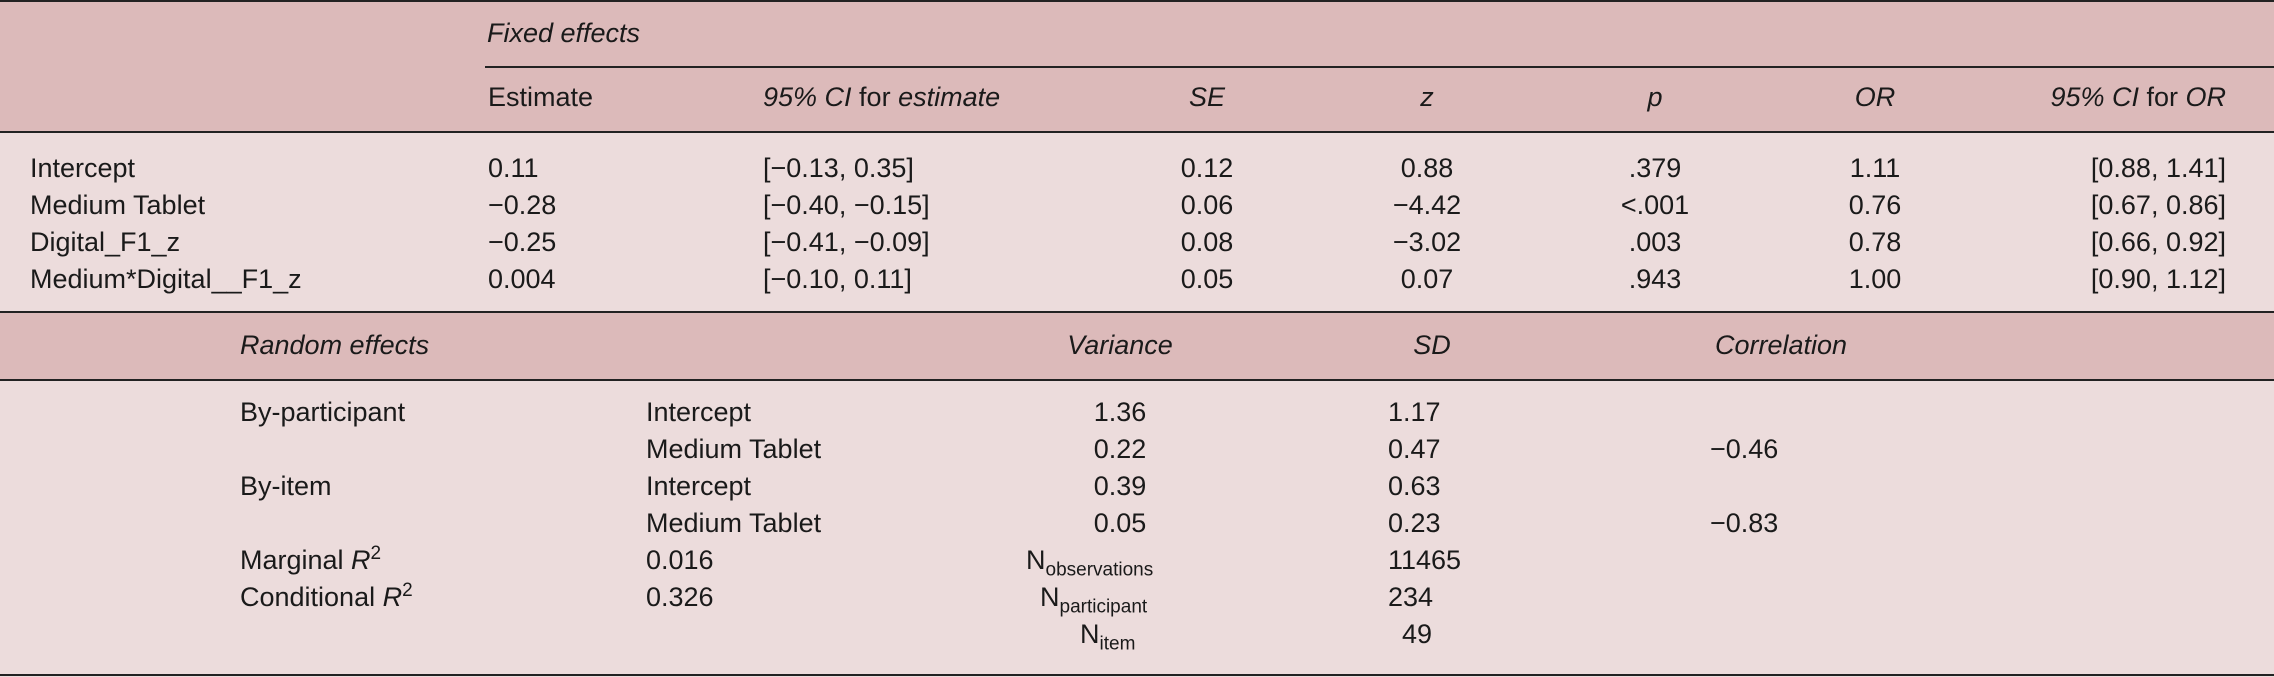 Image resolution: width=2274 pixels, height=677 pixels. What do you see at coordinates (105, 242) in the screenshot?
I see `term: Digital_F1_z` at bounding box center [105, 242].